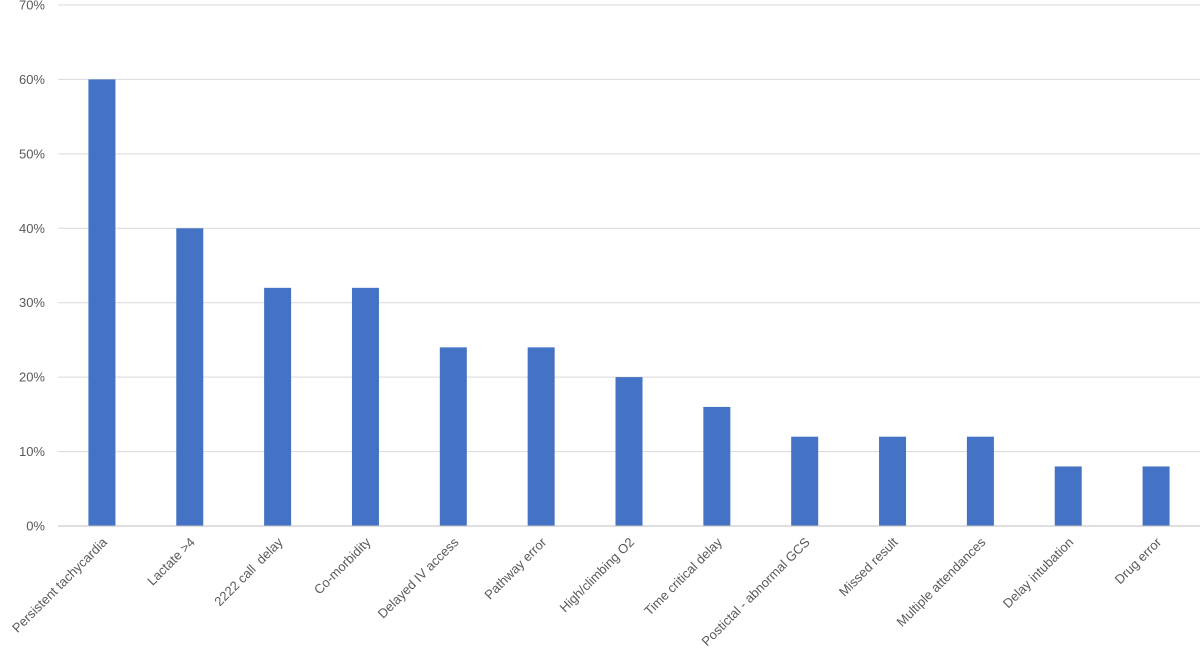  What do you see at coordinates (683, 576) in the screenshot?
I see `x-category-label: Time critical delay` at bounding box center [683, 576].